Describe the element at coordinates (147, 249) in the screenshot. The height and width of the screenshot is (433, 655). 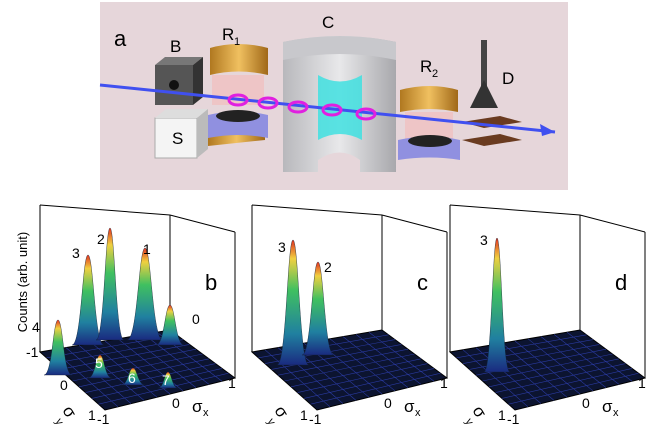
I see `peak-label: 1` at that location.